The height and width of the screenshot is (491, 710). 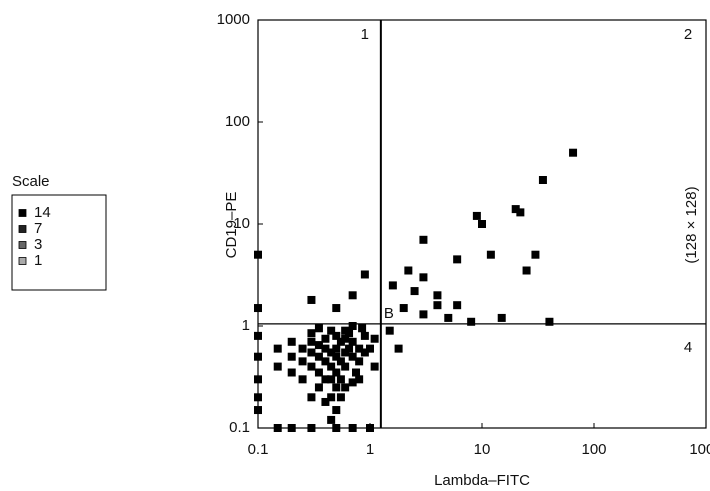 I want to click on x-tick-label: 100, so click(x=593, y=449).